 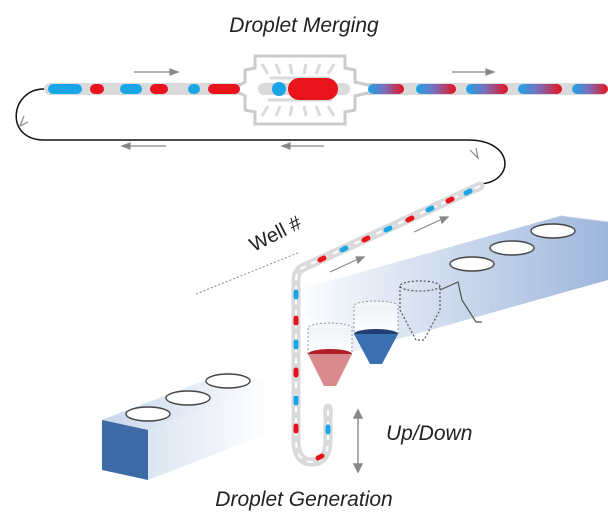 I want to click on blue-sample-funnel-icon, so click(x=376, y=332).